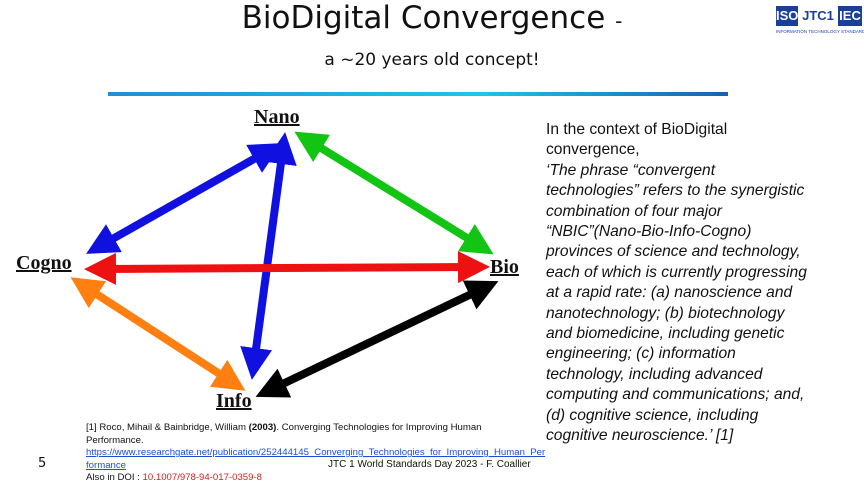 Image resolution: width=864 pixels, height=487 pixels. Describe the element at coordinates (158, 334) in the screenshot. I see `arrow-cogno-info` at that location.